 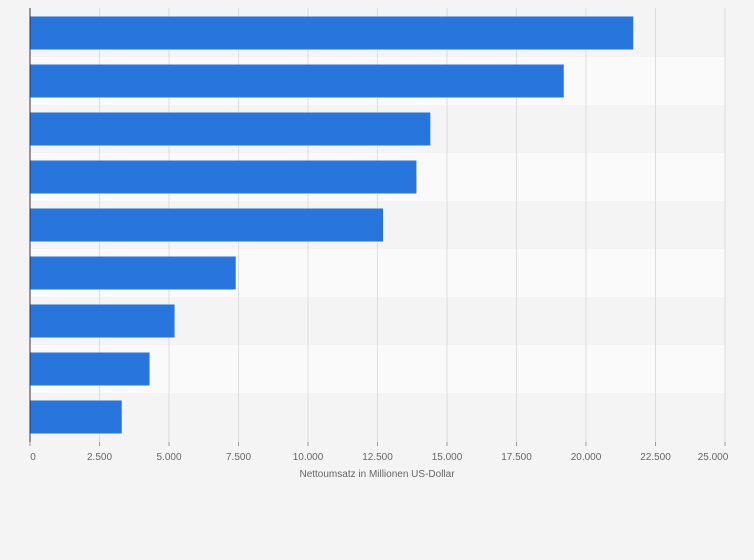 I want to click on x-tick-label: 10.000, so click(x=308, y=457).